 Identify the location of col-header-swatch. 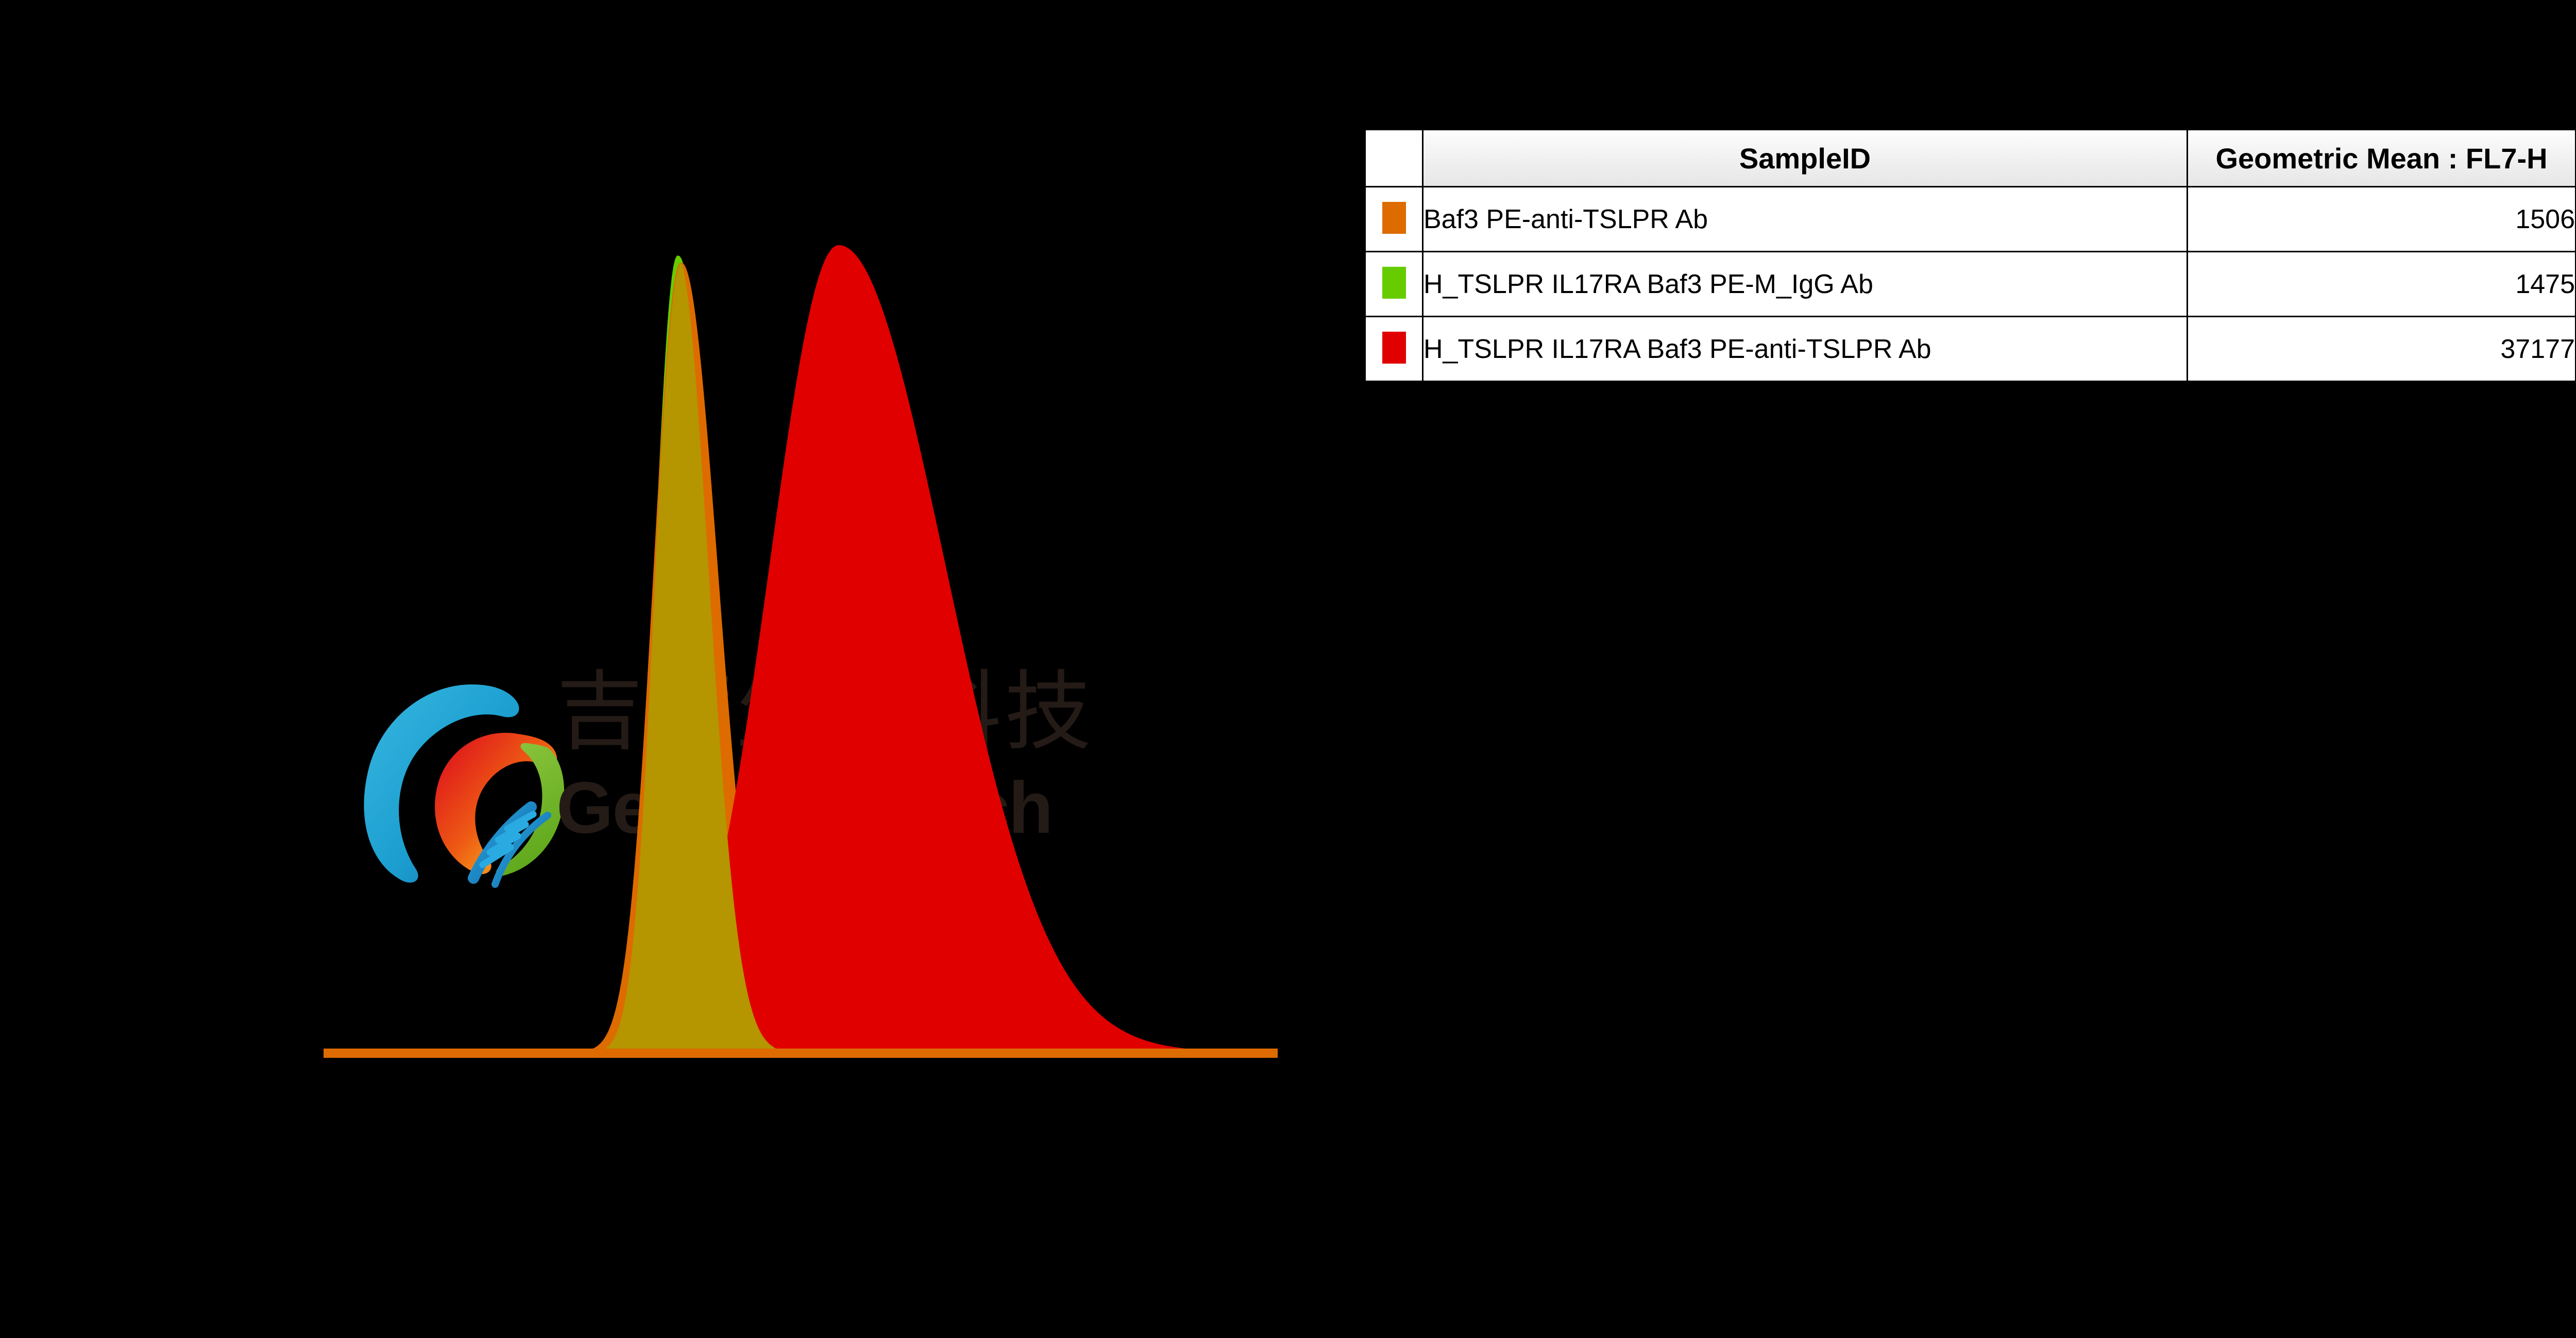
(1394, 158).